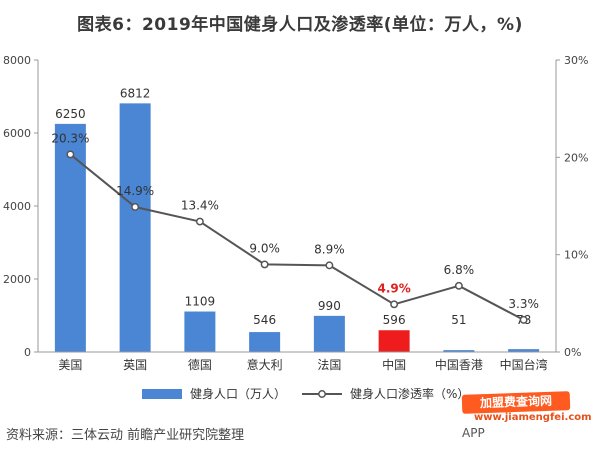 This screenshot has width=600, height=455. What do you see at coordinates (393, 288) in the screenshot?
I see `line-value-label: 4.9%` at bounding box center [393, 288].